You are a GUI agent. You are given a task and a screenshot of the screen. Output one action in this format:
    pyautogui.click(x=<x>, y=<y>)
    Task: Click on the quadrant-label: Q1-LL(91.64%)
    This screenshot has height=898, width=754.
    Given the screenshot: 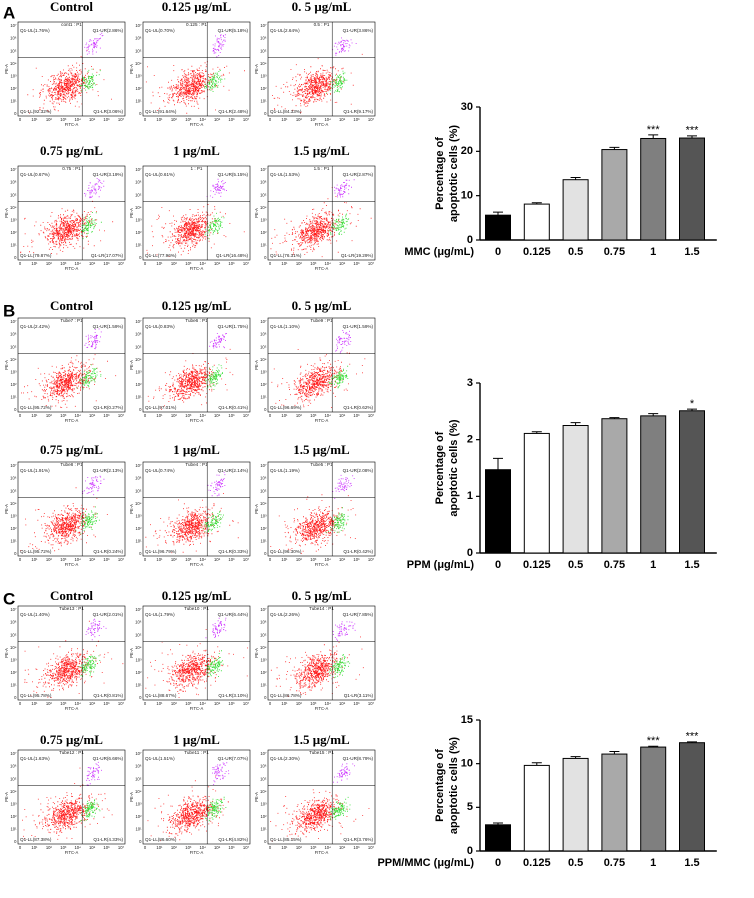 What is the action you would take?
    pyautogui.click(x=161, y=111)
    